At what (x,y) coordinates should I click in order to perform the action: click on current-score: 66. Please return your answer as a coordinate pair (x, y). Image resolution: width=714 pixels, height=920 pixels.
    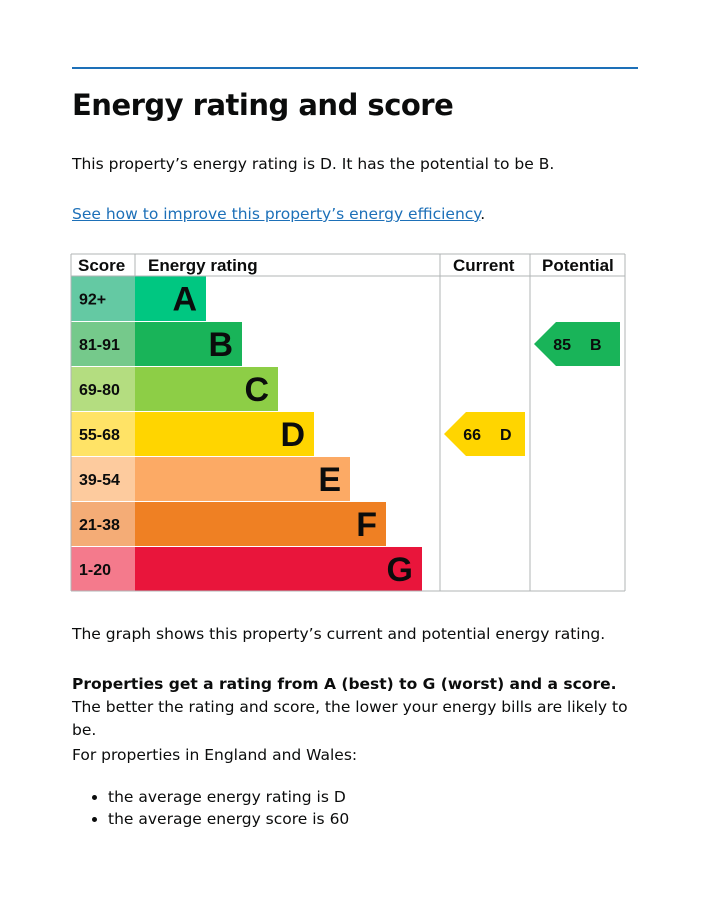
    Looking at the image, I should click on (472, 435).